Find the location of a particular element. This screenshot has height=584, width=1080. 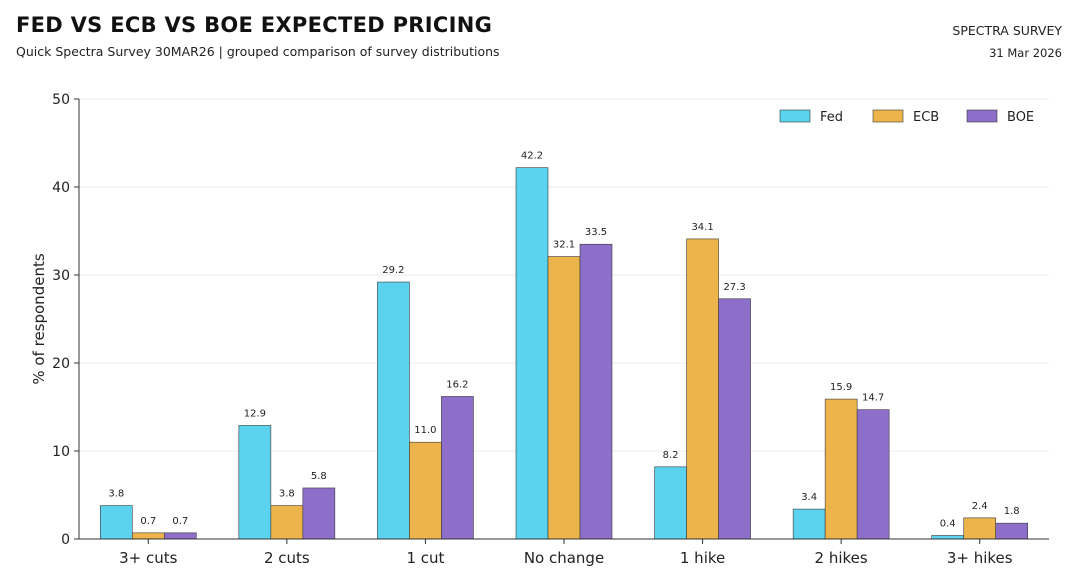

y-tick-label: 50 is located at coordinates (61, 100).